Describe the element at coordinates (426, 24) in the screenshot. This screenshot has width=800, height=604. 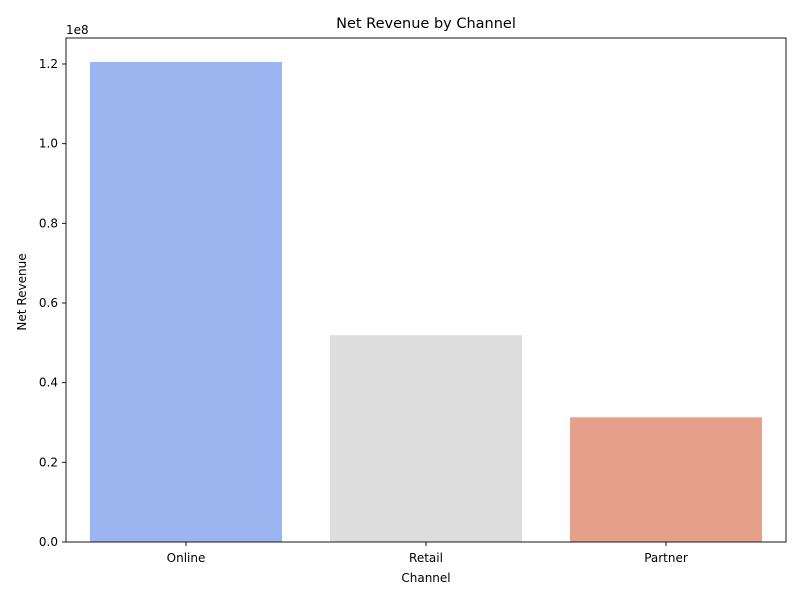
I see `chart-title: Net Revenue by Channel` at that location.